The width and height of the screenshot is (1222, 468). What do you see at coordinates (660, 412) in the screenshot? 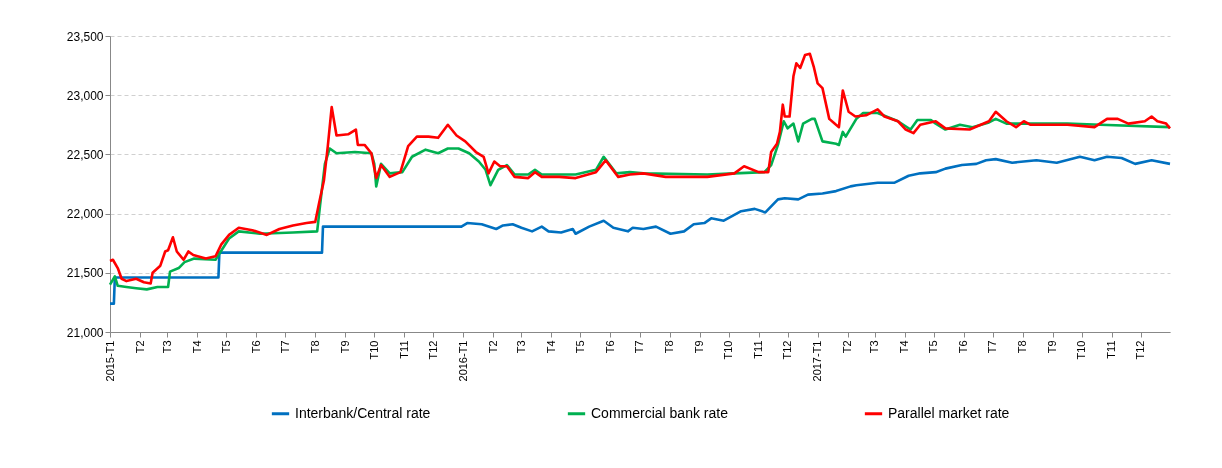
I see `legend-label: Commercial bank rate` at bounding box center [660, 412].